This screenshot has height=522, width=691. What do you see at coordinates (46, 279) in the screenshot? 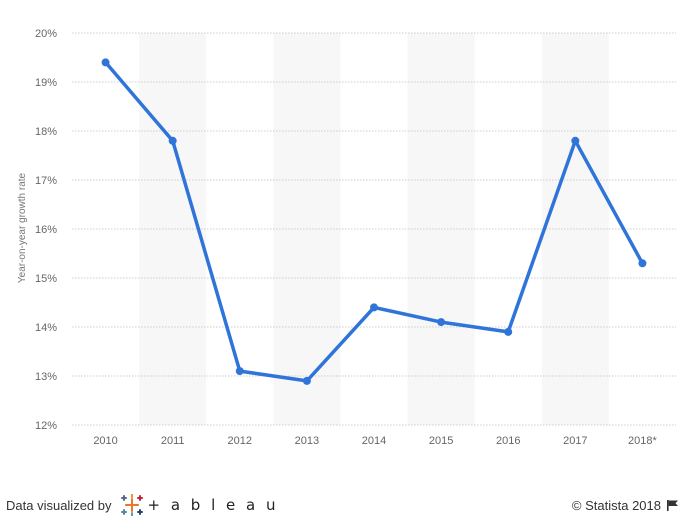
I see `y-tick-label: 15%` at bounding box center [46, 279].